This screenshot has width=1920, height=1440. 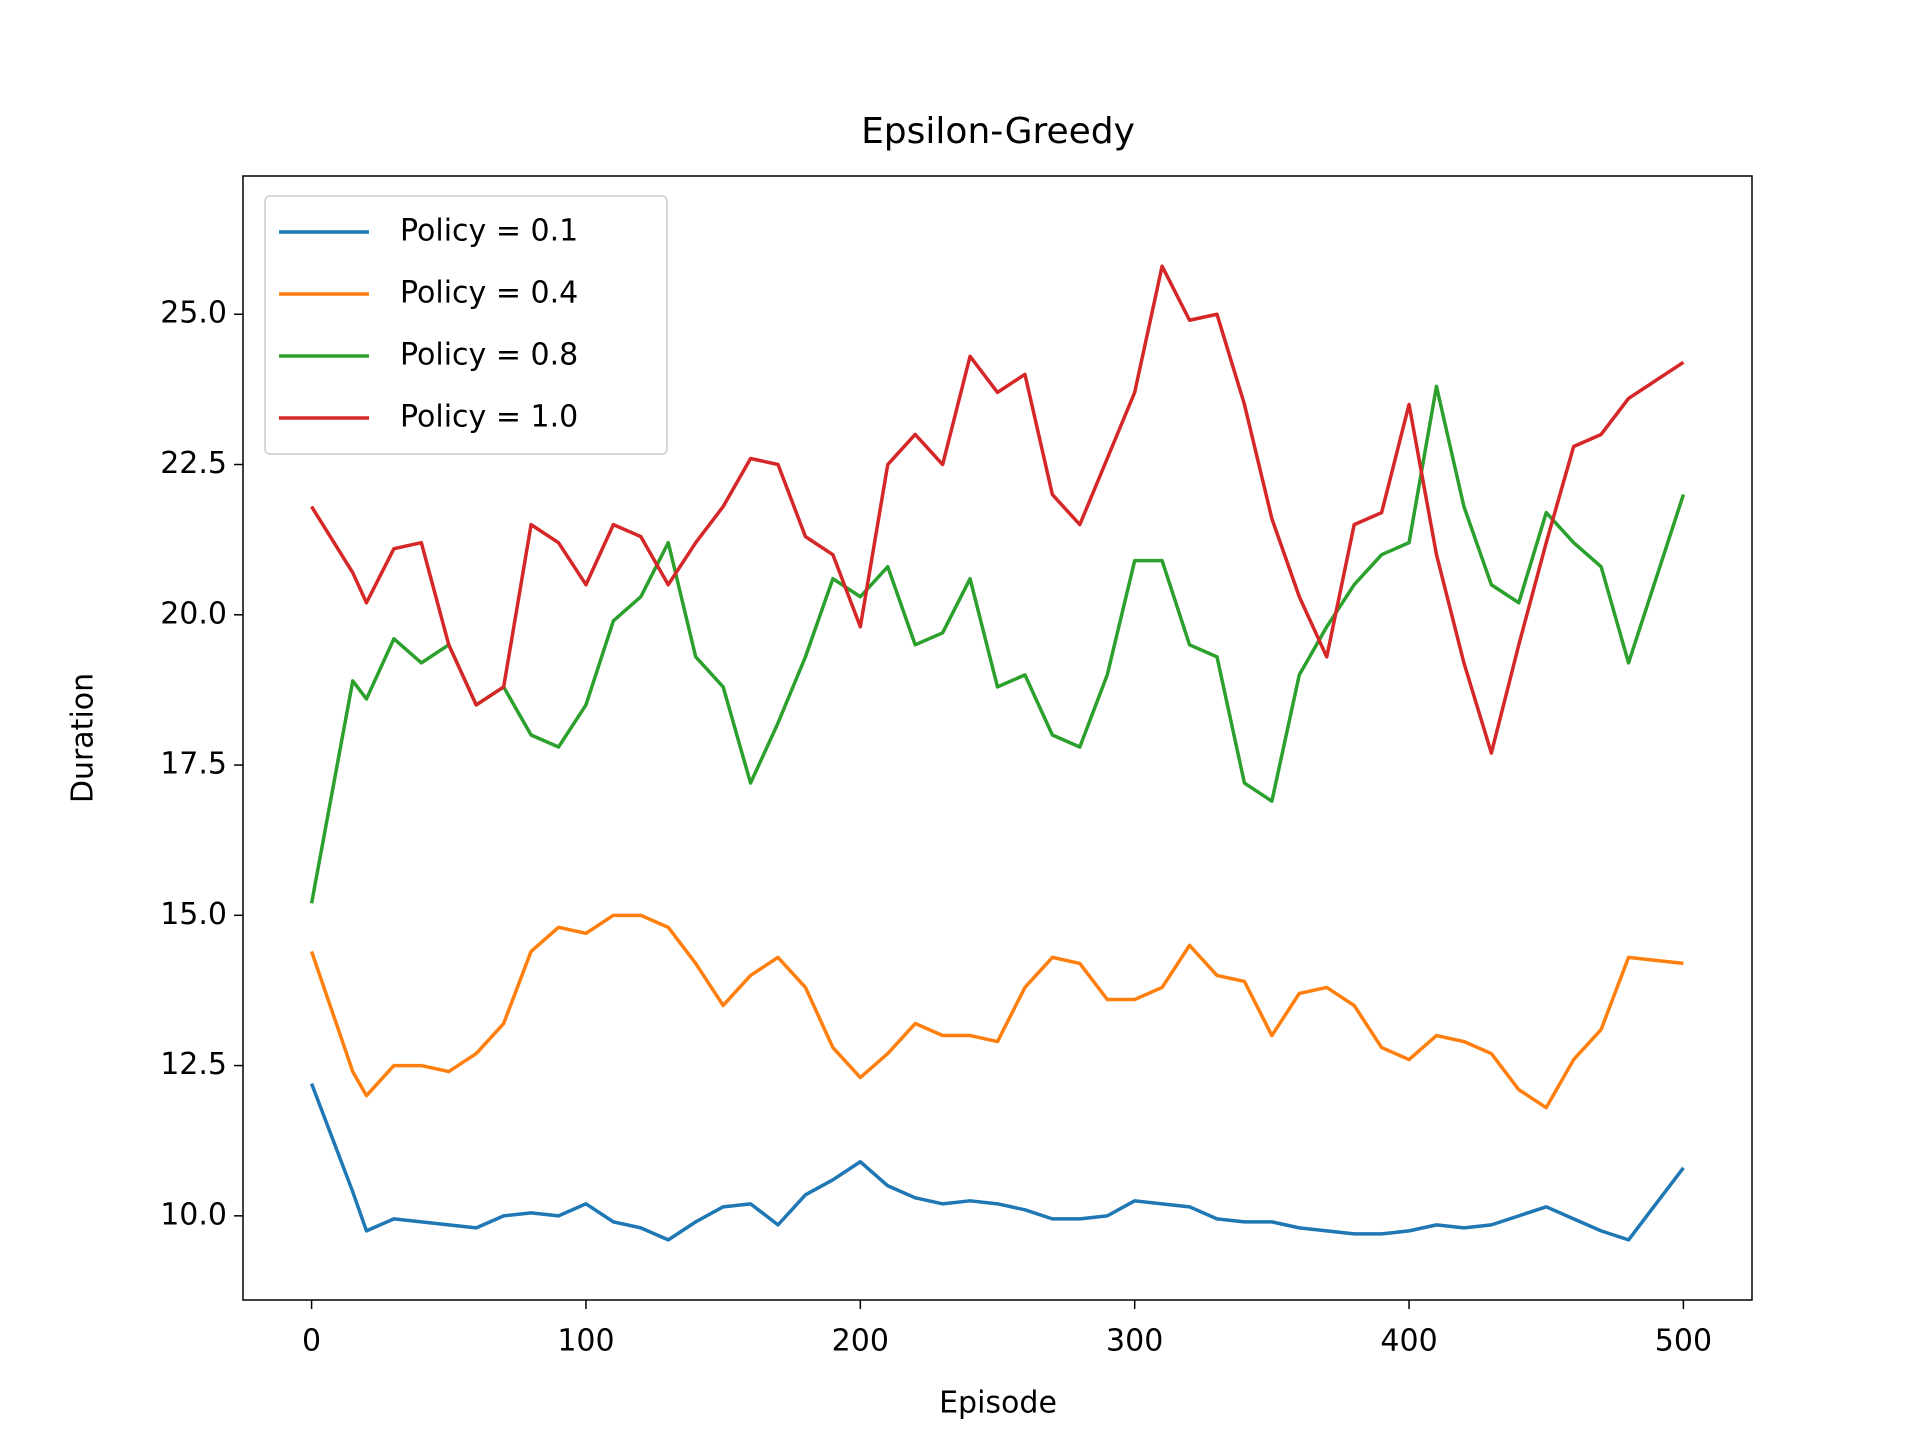 What do you see at coordinates (860, 1341) in the screenshot?
I see `x-tick-label: 200` at bounding box center [860, 1341].